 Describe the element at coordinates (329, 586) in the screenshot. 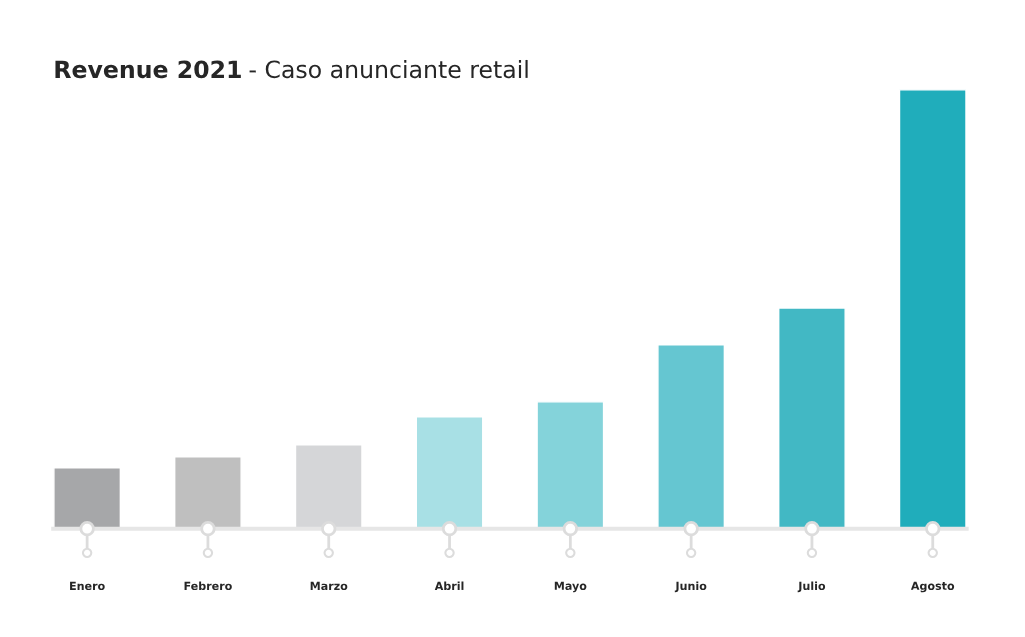

I see `x-tick-label: Marzo` at that location.